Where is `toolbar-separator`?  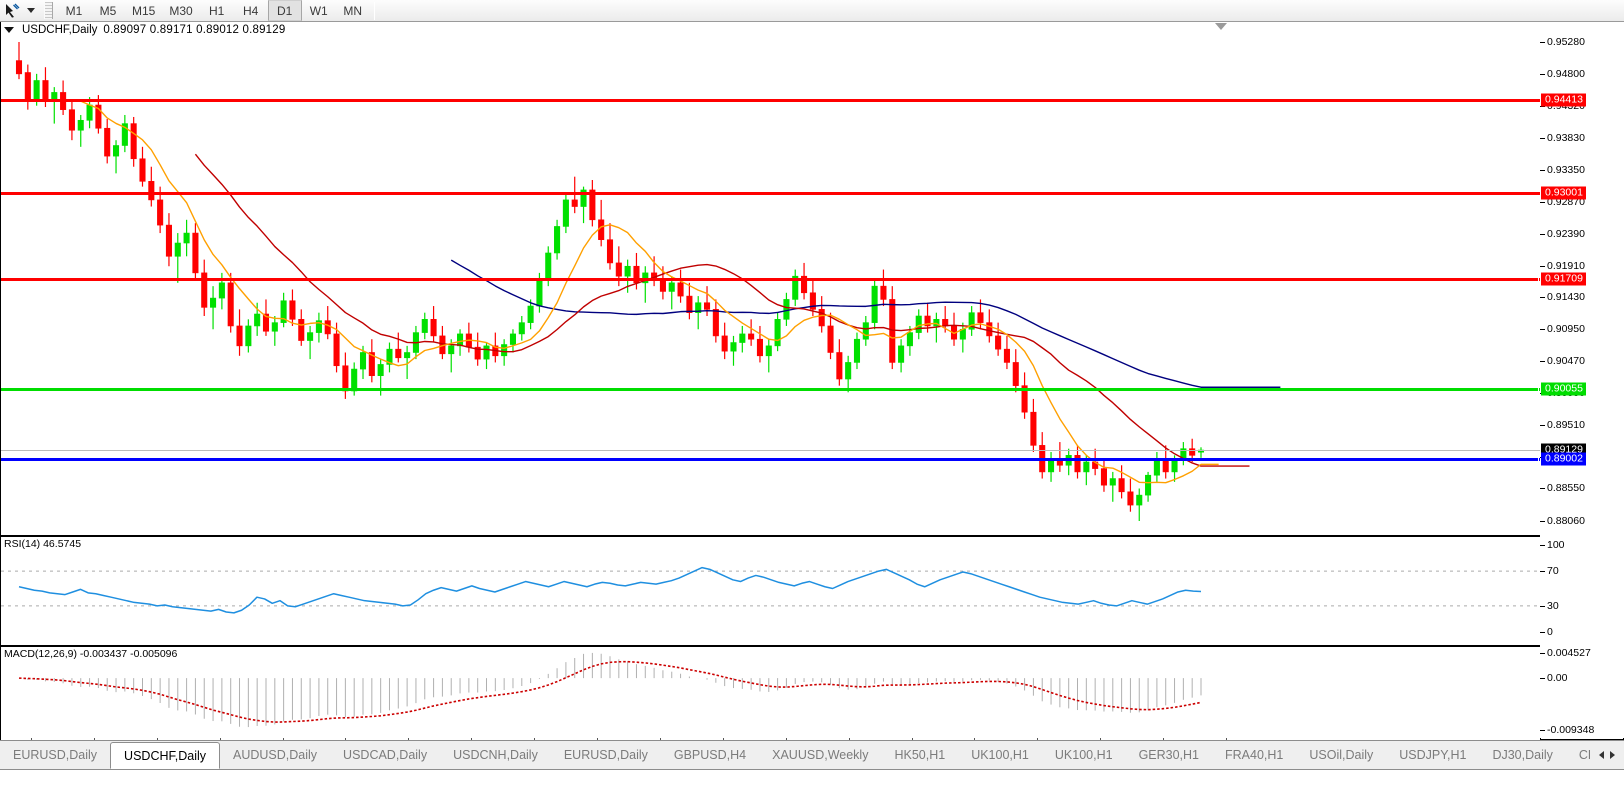 toolbar-separator is located at coordinates (374, 10).